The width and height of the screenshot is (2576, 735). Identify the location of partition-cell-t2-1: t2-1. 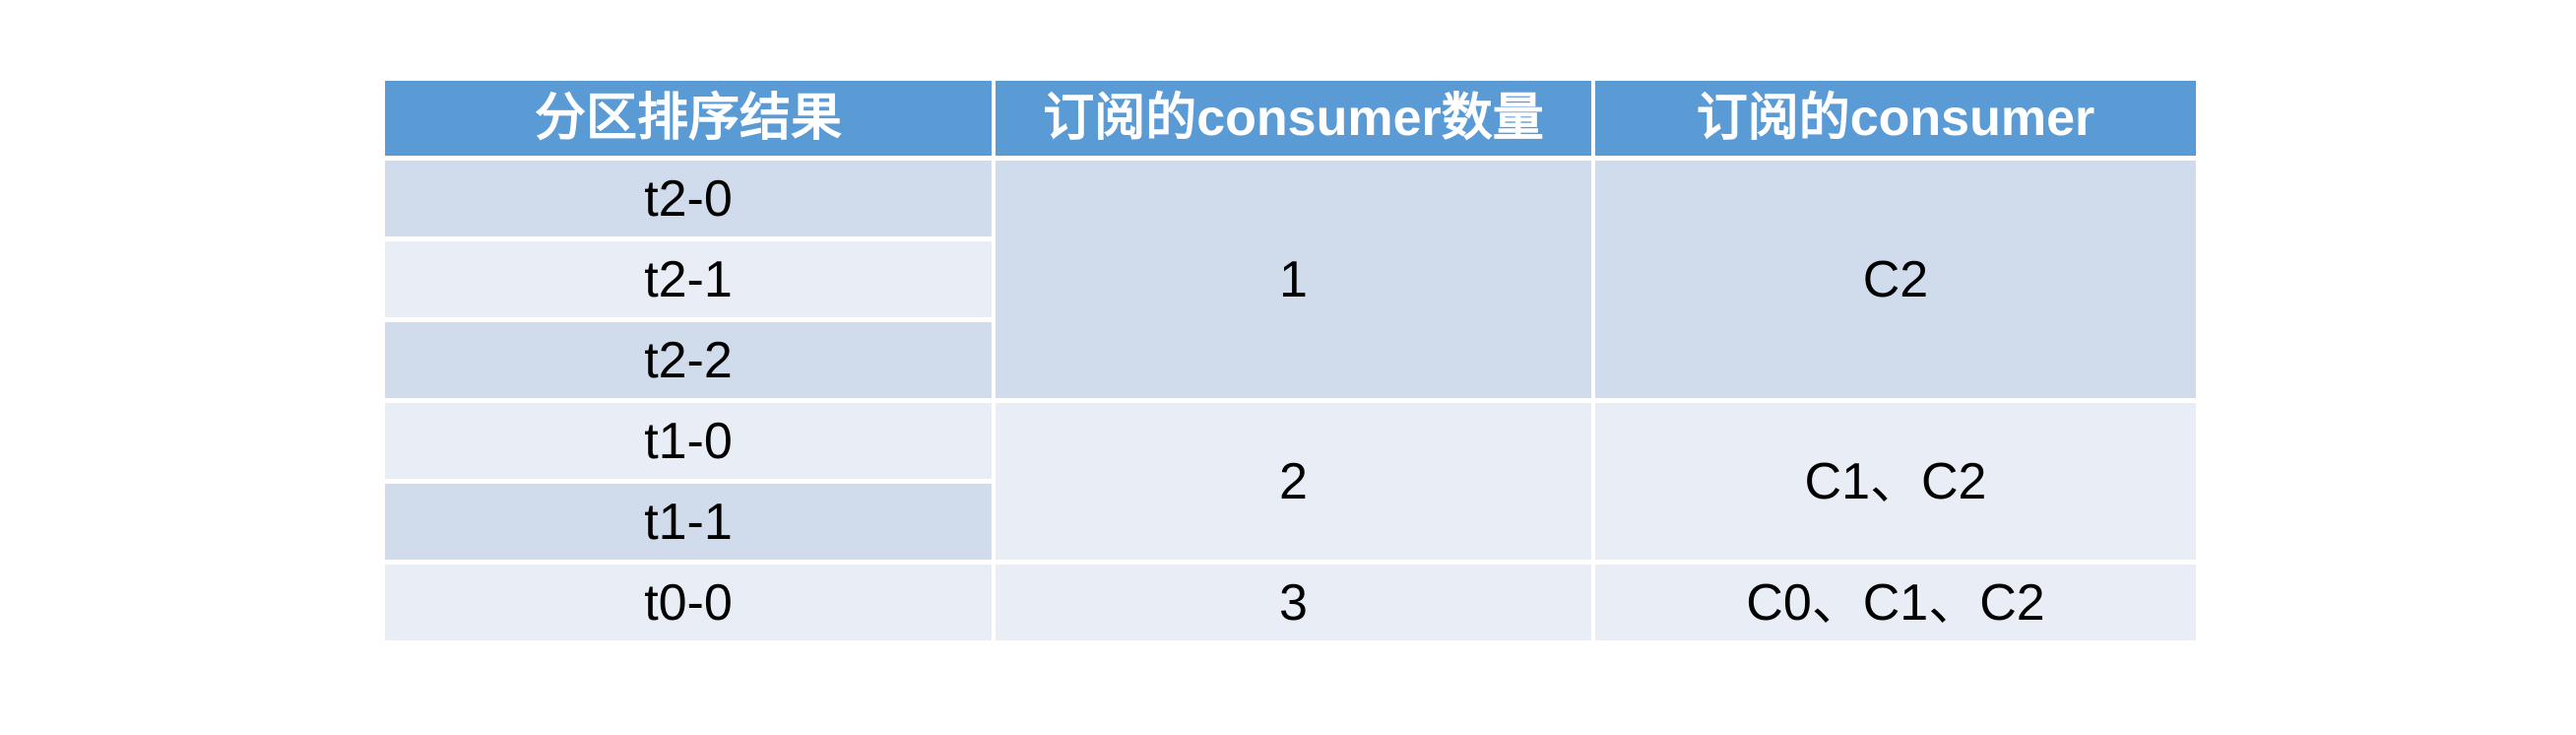
(688, 279).